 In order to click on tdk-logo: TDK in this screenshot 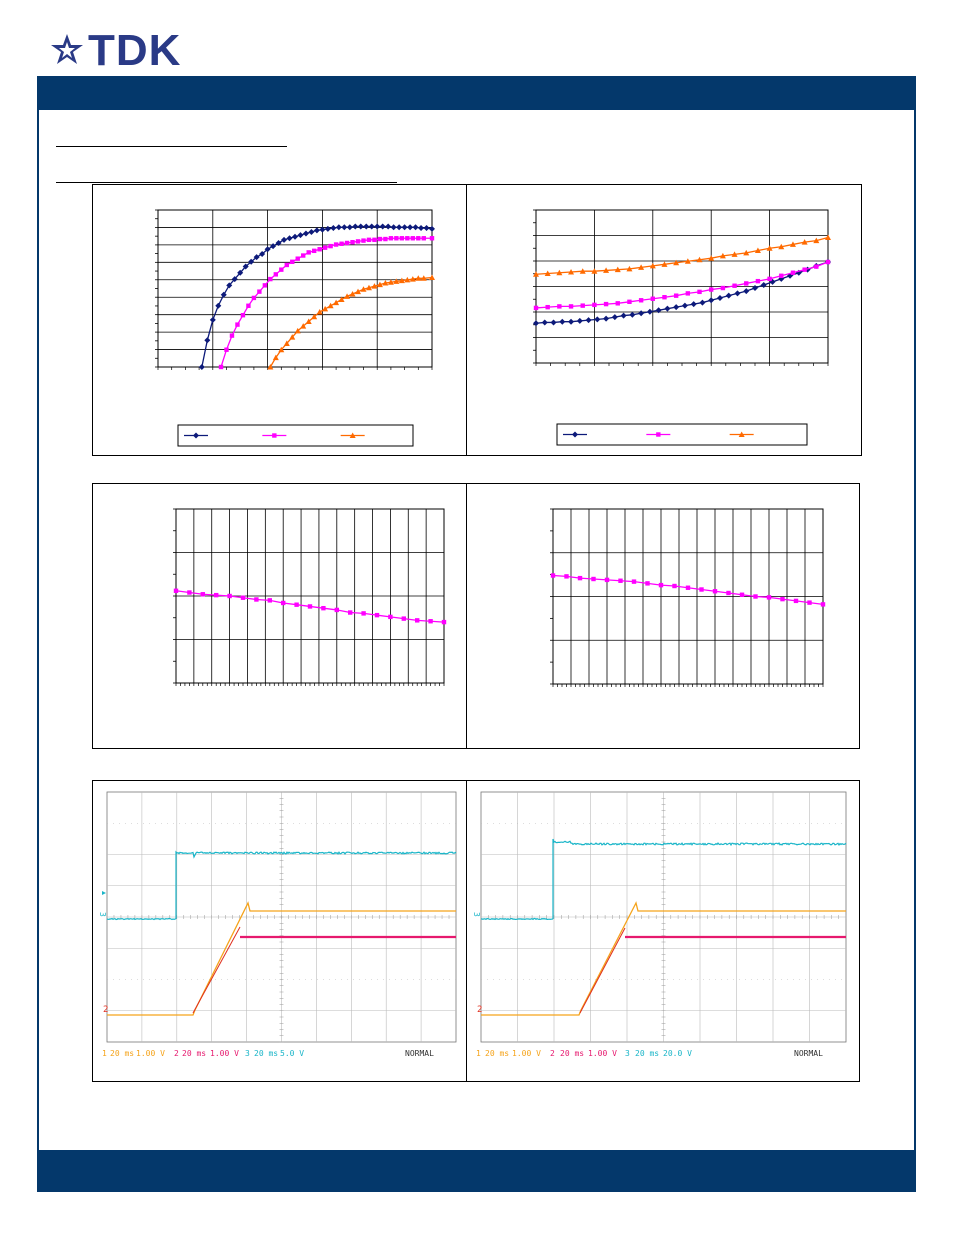, I will do `click(131, 51)`.